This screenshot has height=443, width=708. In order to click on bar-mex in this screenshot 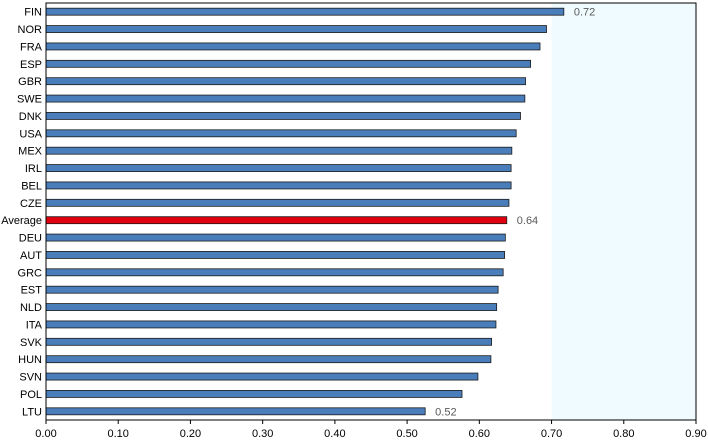, I will do `click(279, 150)`.